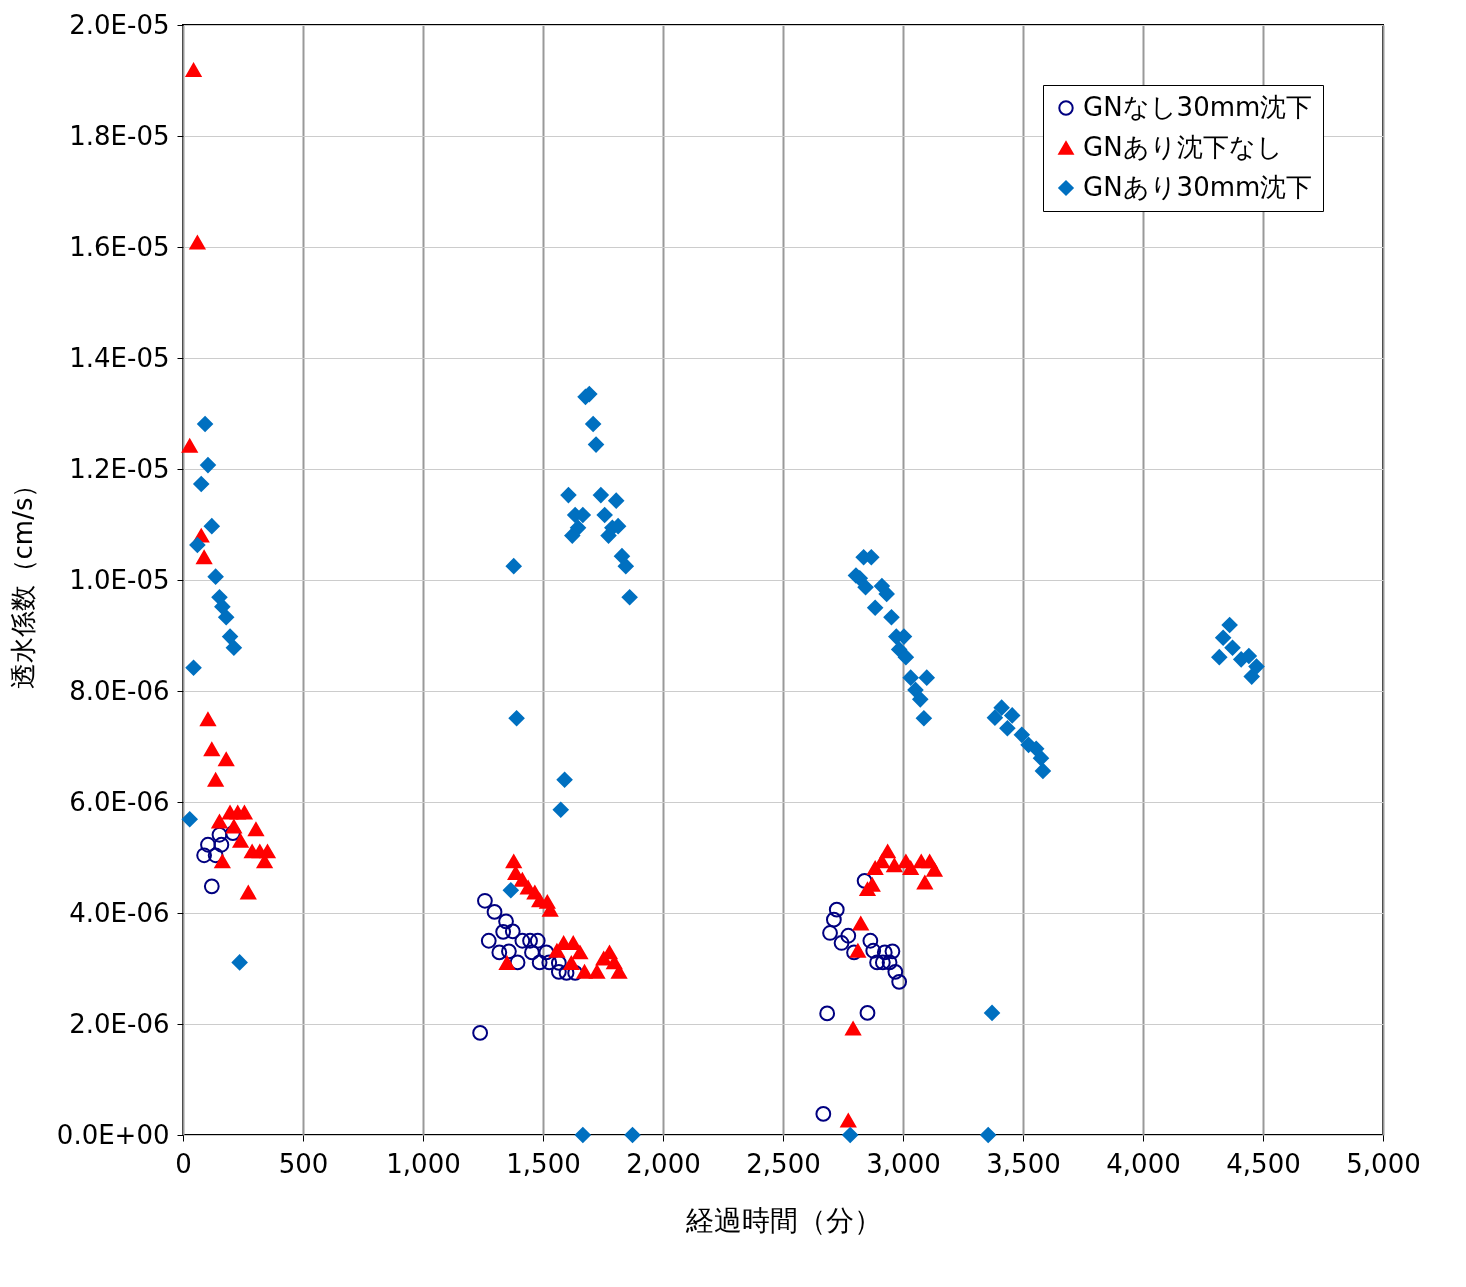 The image size is (1466, 1287). What do you see at coordinates (663, 1163) in the screenshot?
I see `x-tick-label: 2,000` at bounding box center [663, 1163].